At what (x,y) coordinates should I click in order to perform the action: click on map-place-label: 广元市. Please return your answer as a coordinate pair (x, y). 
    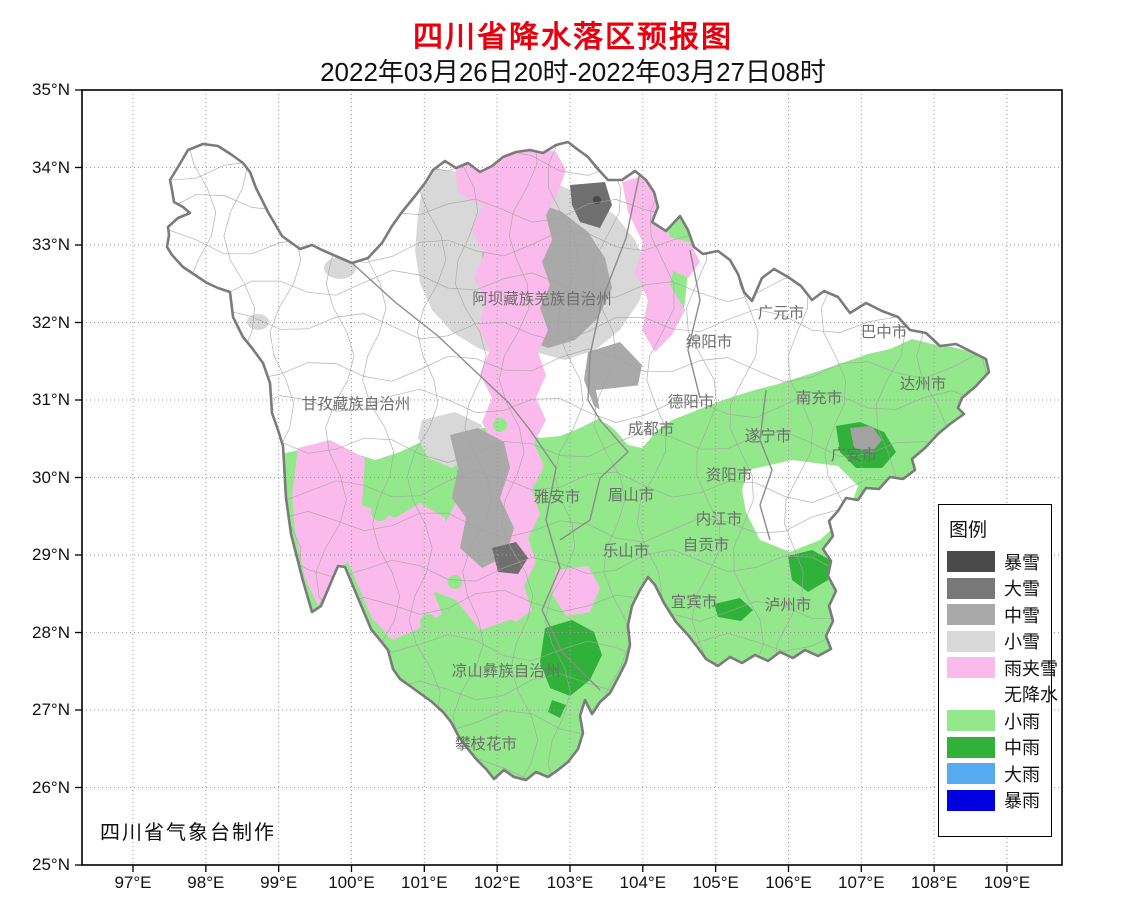
    Looking at the image, I should click on (781, 313).